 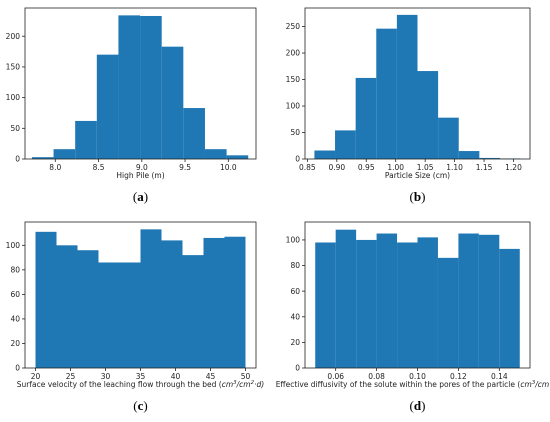 I want to click on x-tick-label: 10.0, so click(x=228, y=167).